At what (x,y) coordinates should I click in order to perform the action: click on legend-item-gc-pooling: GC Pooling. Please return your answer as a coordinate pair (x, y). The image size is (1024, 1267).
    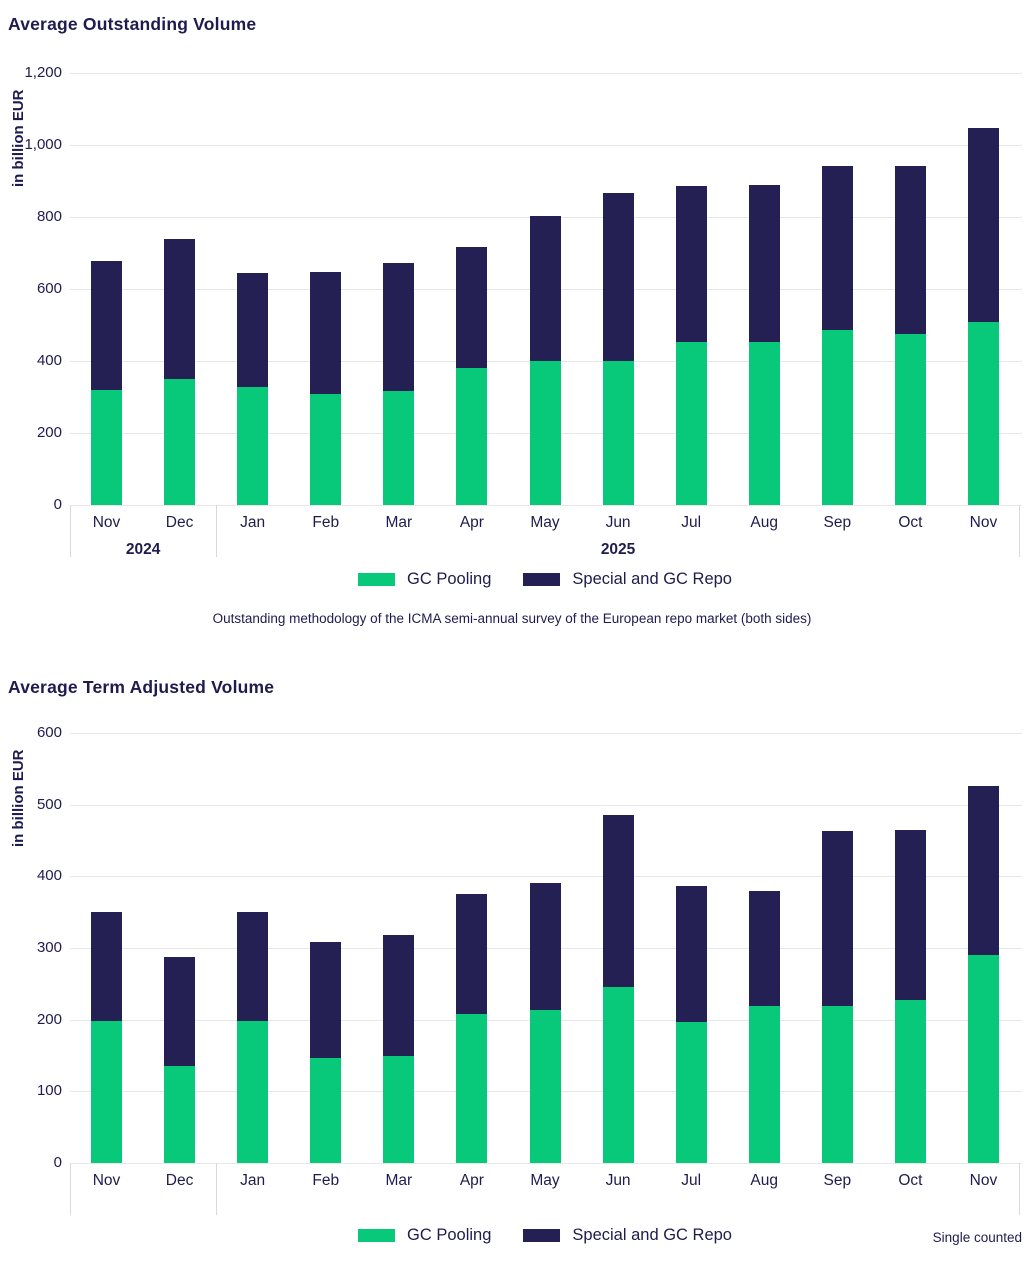
    Looking at the image, I should click on (424, 579).